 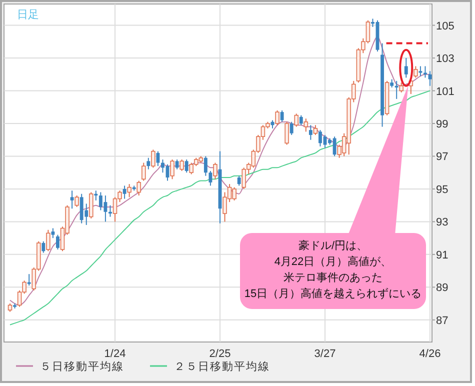 I want to click on annotation: 豪ドル/円は、, so click(x=333, y=245).